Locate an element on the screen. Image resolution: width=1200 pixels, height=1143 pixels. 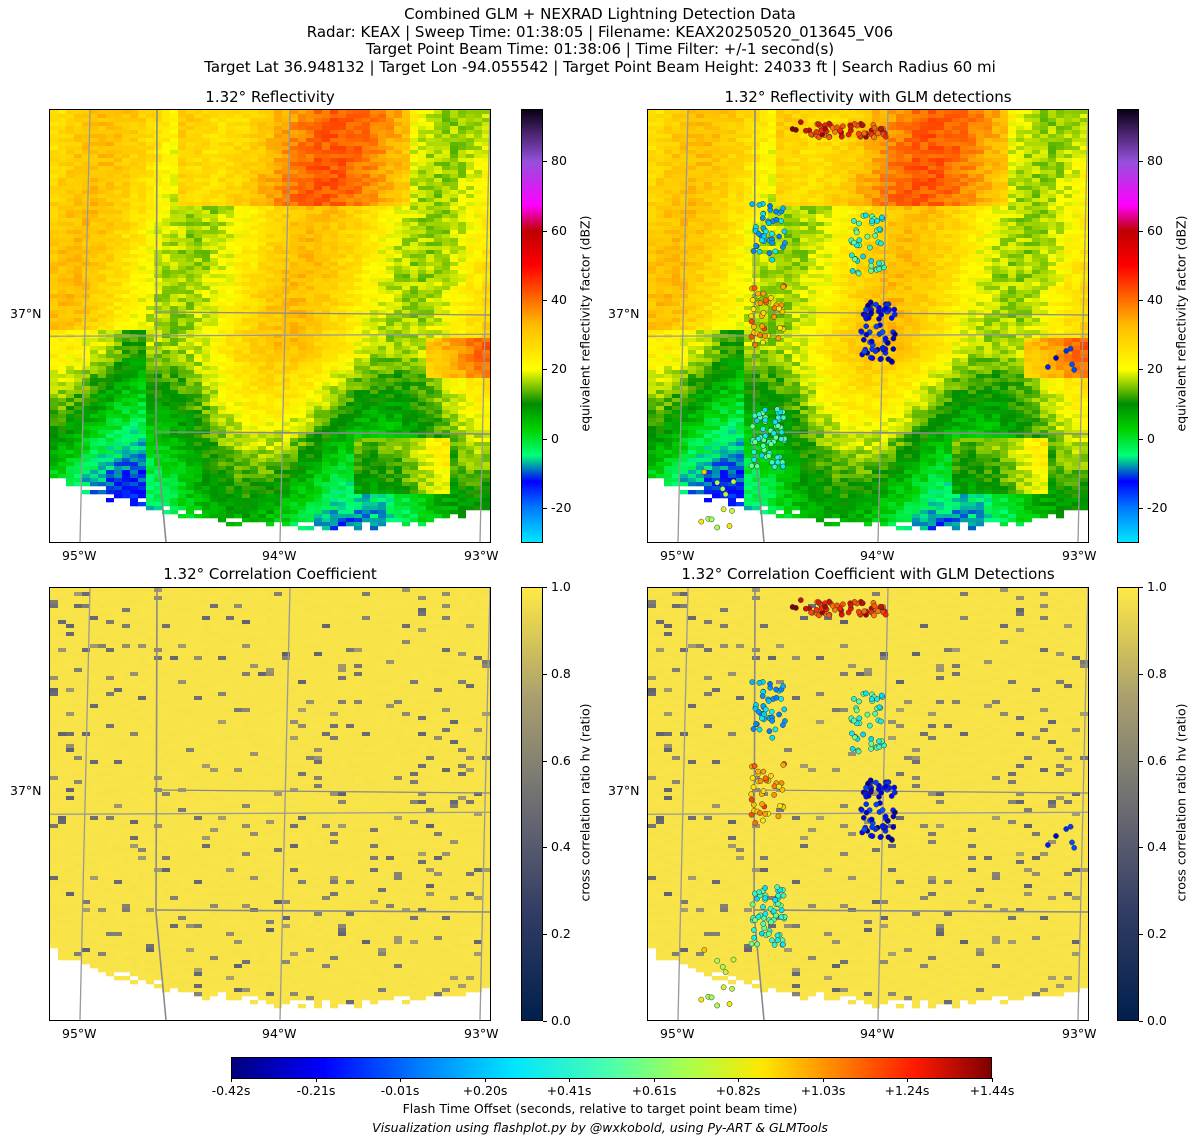
county-border is located at coordinates (920, 313).